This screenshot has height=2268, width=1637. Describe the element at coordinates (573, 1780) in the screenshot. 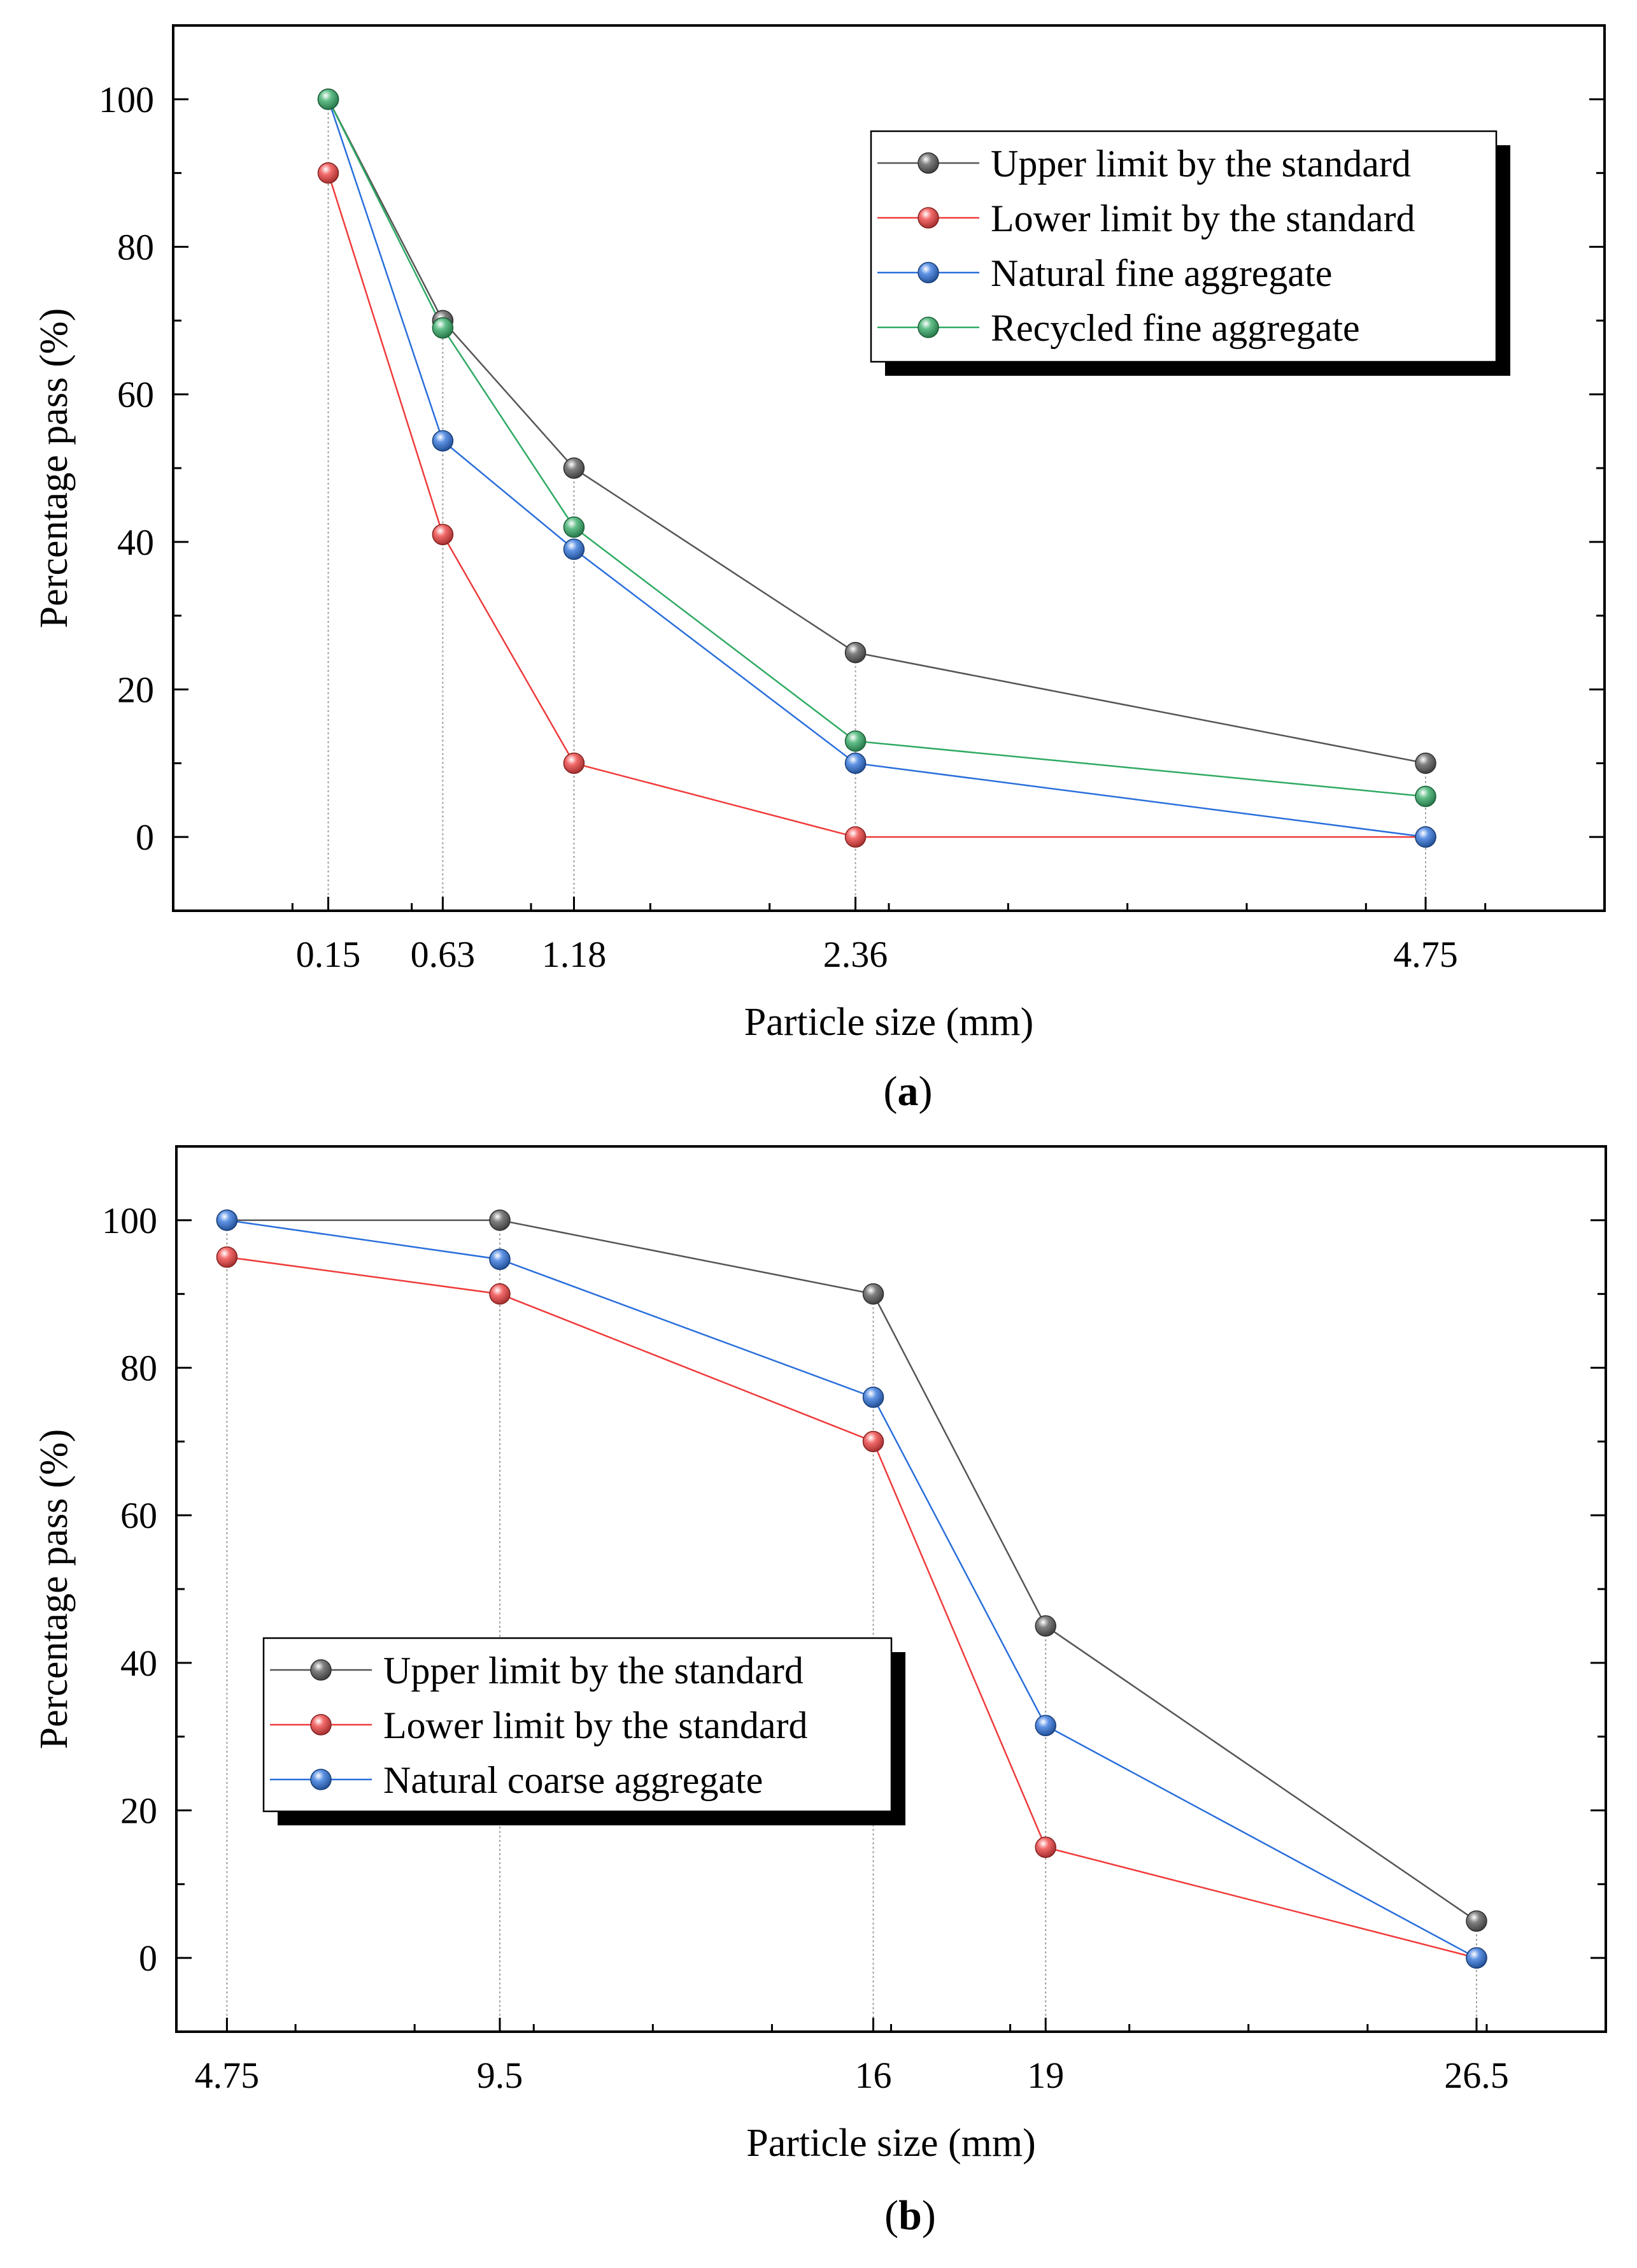

I see `panel-b-legend-natural-coarse-aggregate-label: Natural coarse aggregate` at that location.